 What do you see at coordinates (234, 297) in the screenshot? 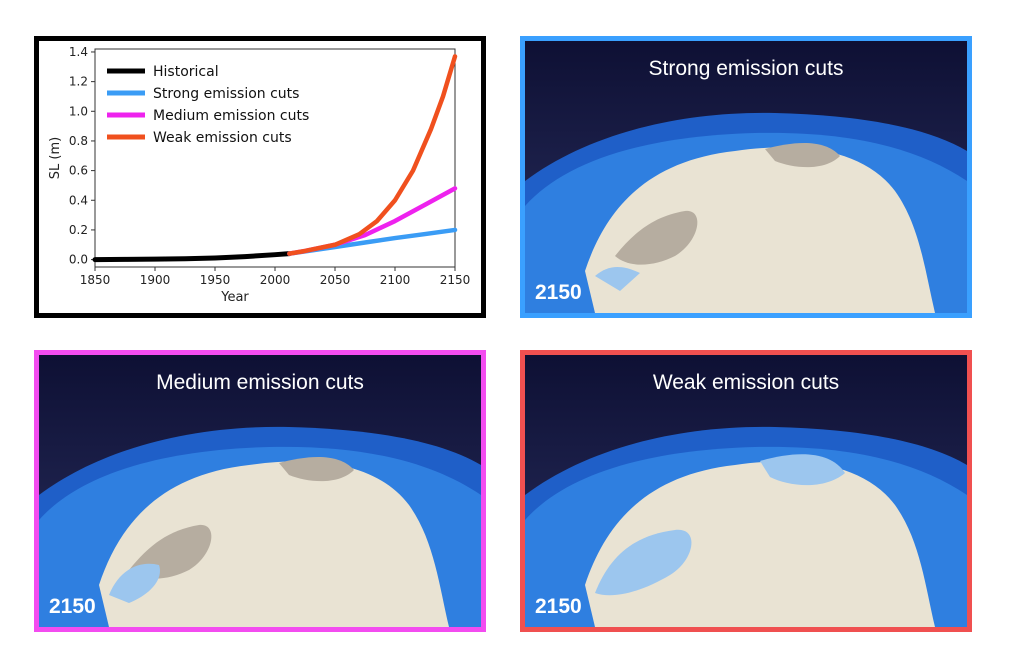
I see `x-axis-label: Year` at bounding box center [234, 297].